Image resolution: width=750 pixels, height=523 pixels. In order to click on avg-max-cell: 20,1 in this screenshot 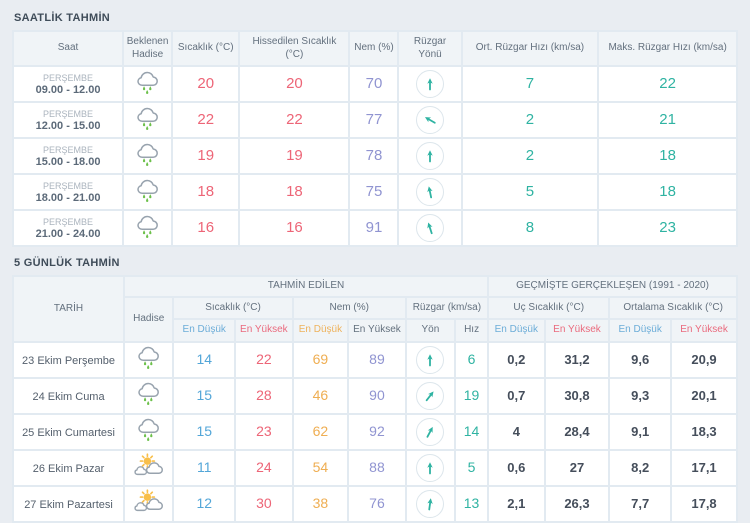, I will do `click(704, 395)`.